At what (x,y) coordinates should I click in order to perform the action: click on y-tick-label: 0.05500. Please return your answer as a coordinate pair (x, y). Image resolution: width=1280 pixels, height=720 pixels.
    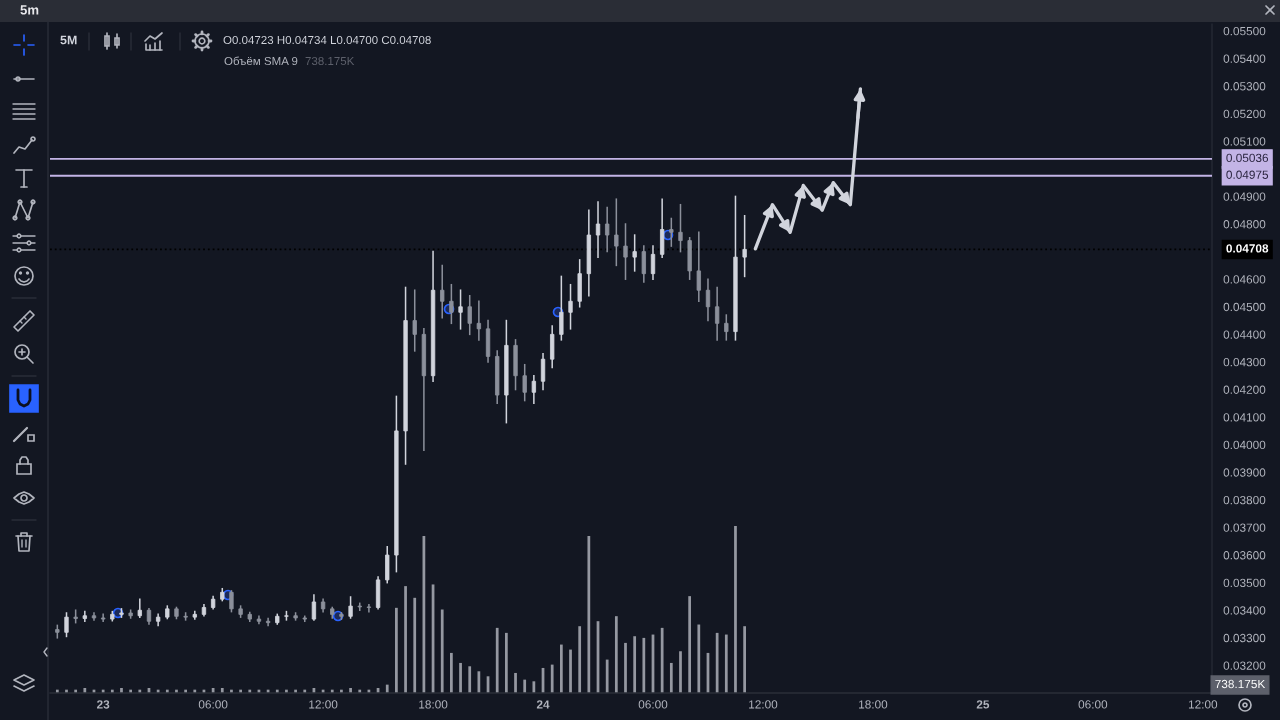
    Looking at the image, I should click on (1244, 31).